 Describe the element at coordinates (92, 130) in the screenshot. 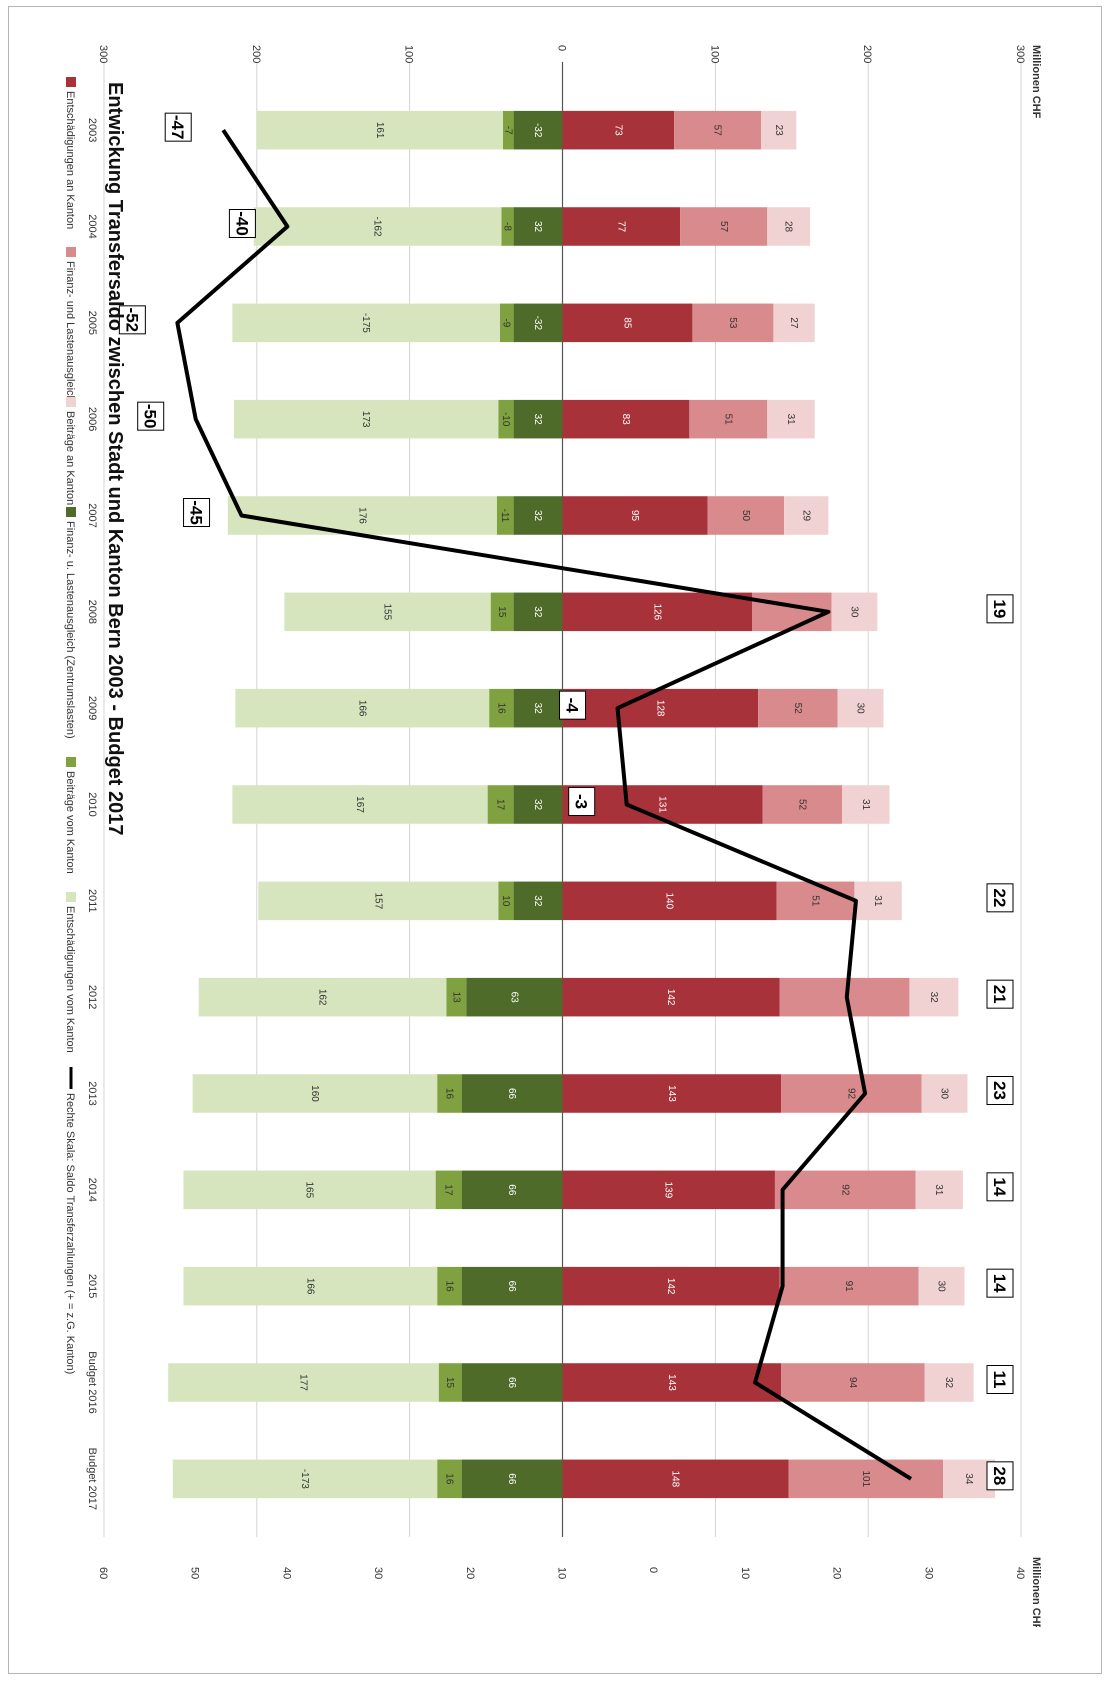

I see `category-tick-label: 2003` at that location.